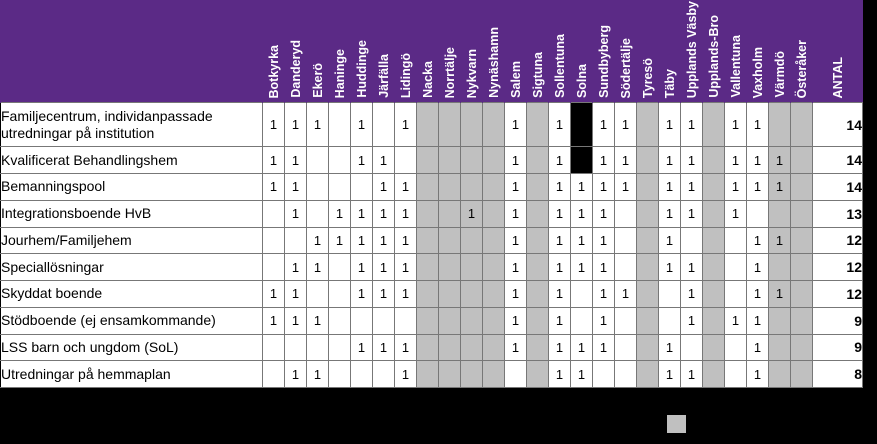 This screenshot has width=877, height=444. I want to click on column-header-label: Vaxholm, so click(757, 72).